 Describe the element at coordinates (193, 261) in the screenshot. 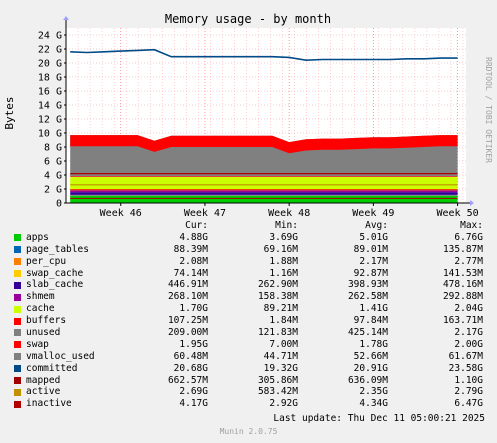

I see `legend-cur: 2.08M` at that location.